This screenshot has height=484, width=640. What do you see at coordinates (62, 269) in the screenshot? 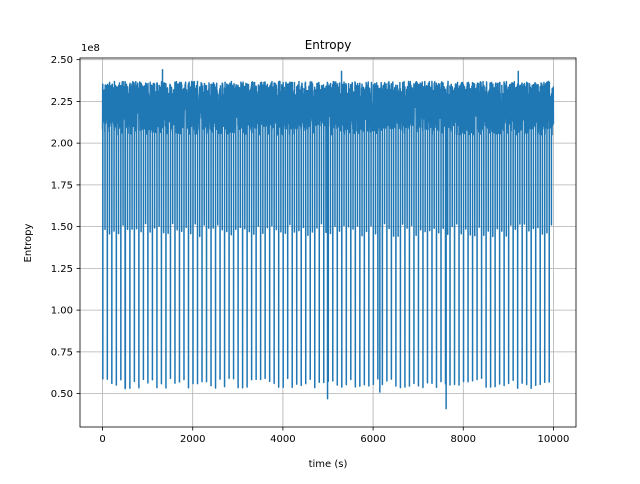
I see `y-tick-label: 1.25` at bounding box center [62, 269].